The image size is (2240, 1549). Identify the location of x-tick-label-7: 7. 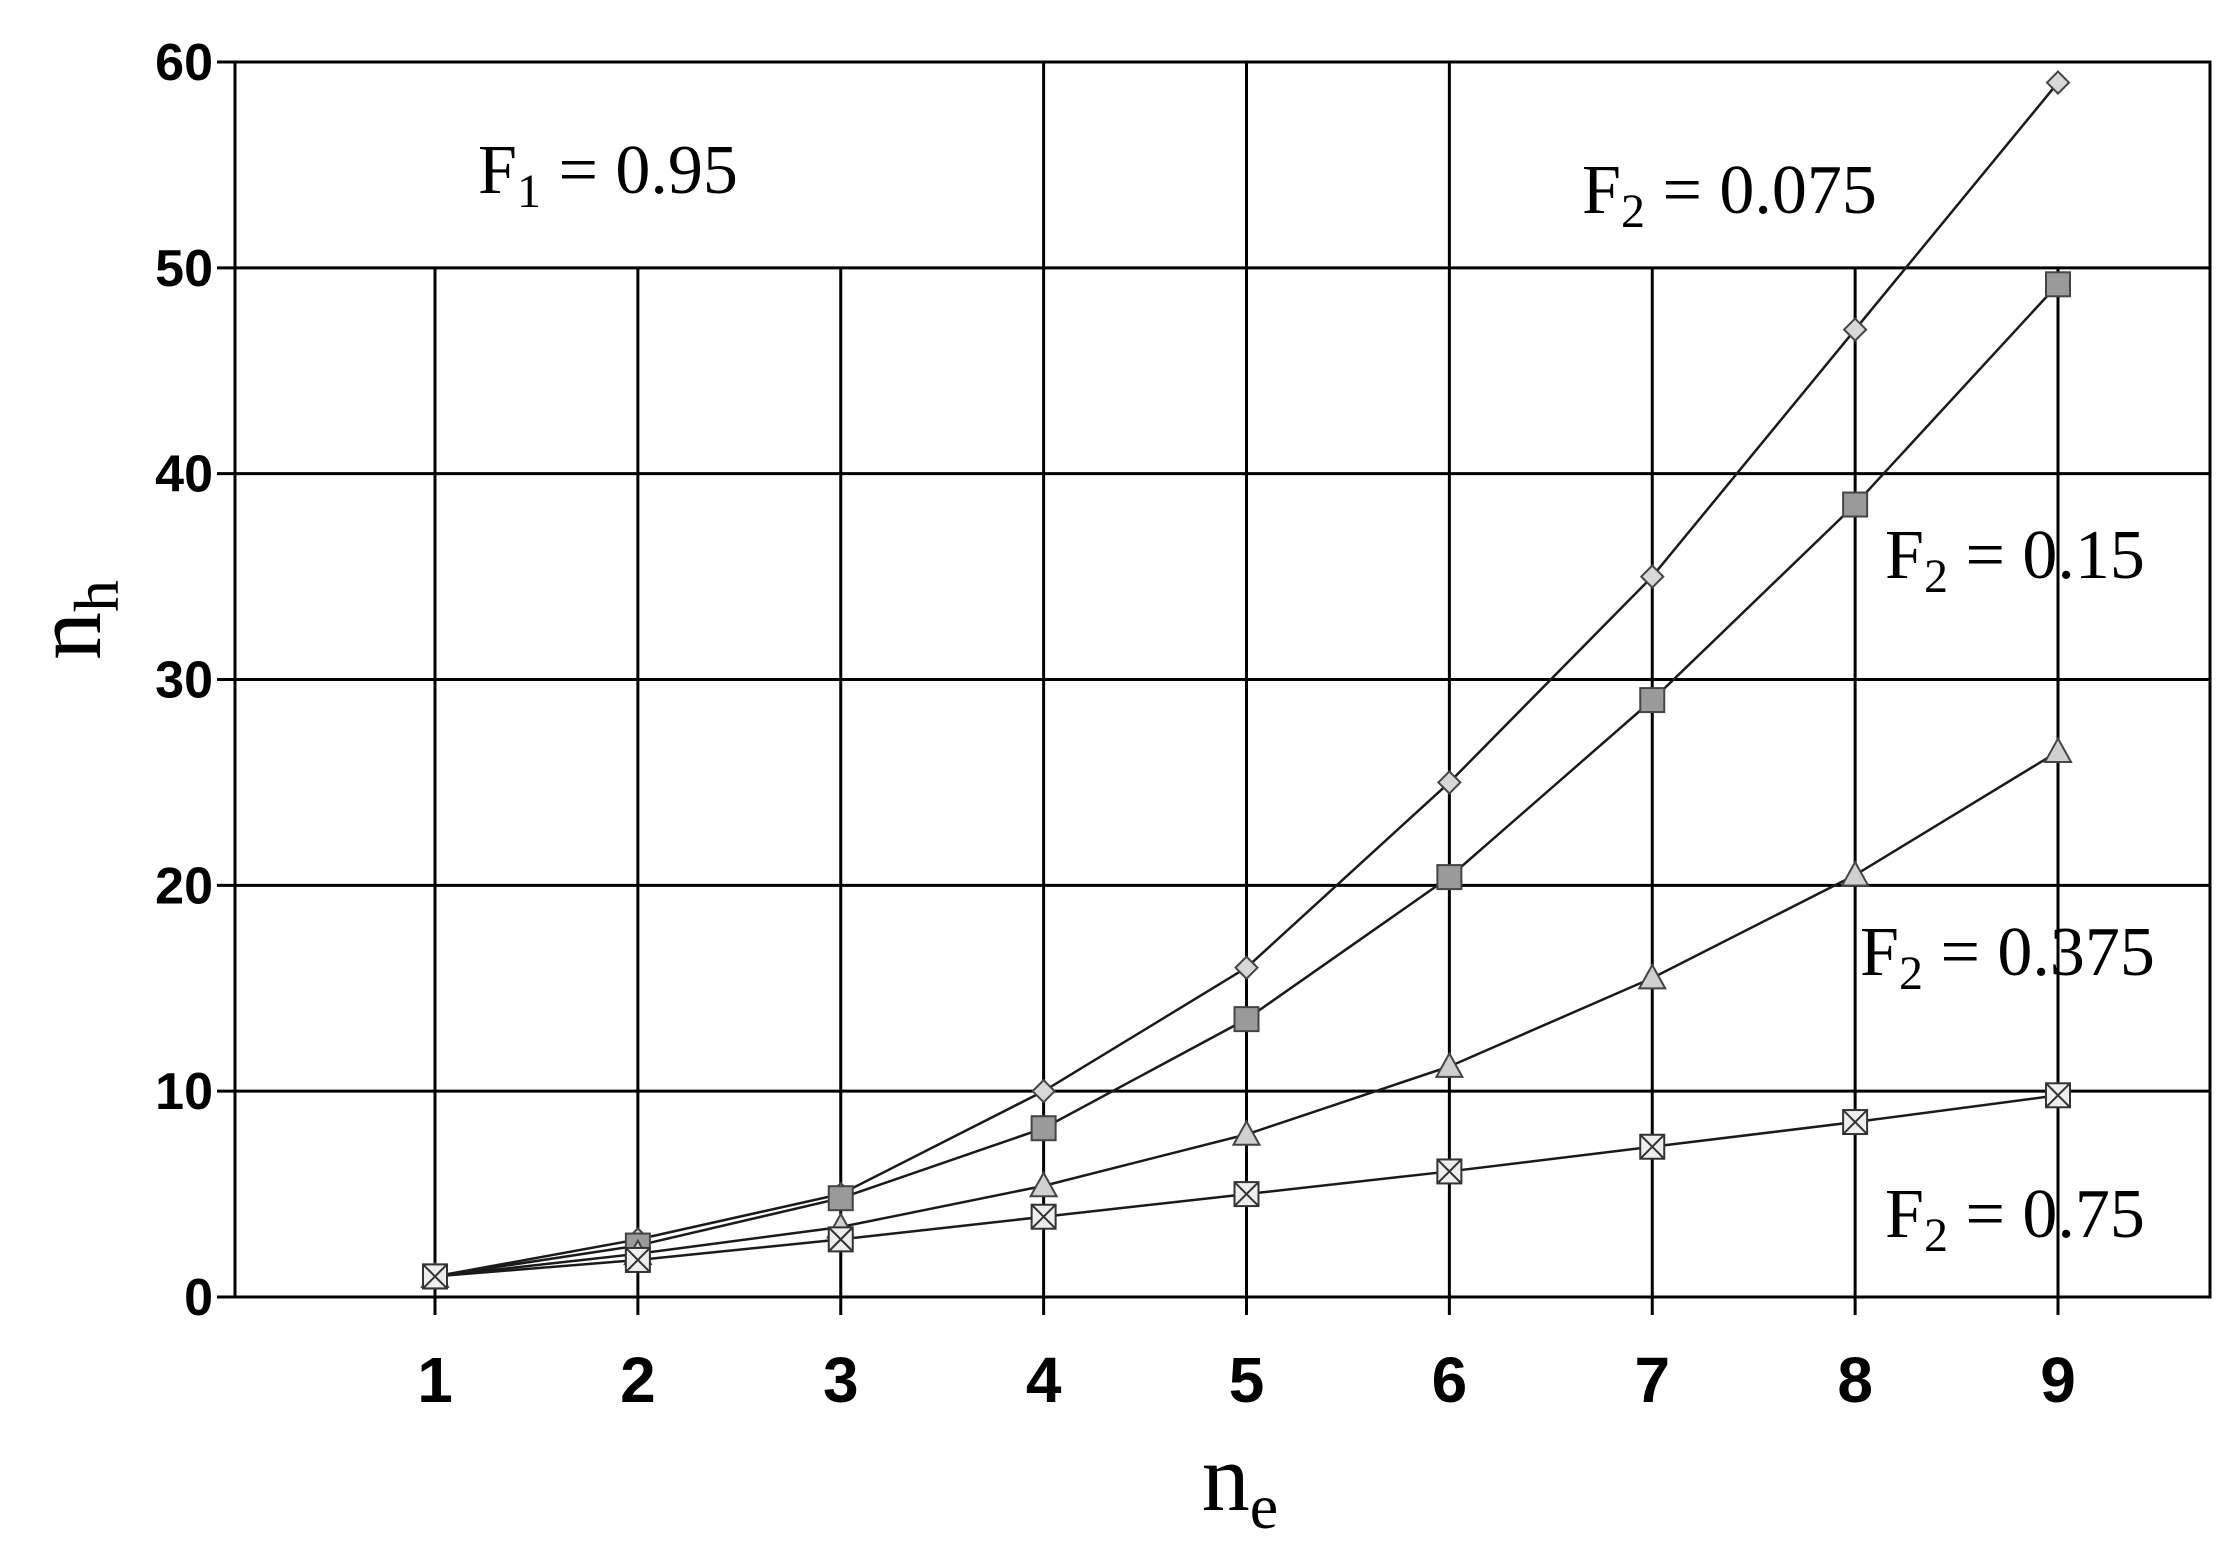
(1652, 1380).